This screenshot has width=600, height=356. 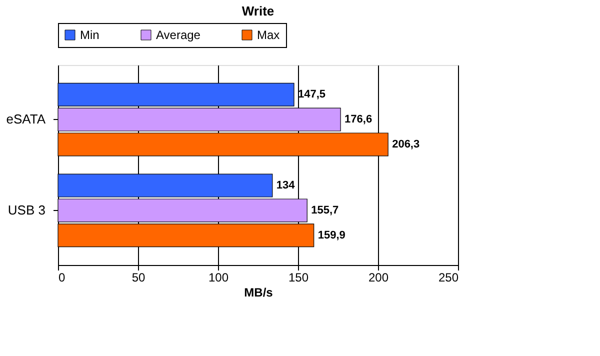 I want to click on legend-label: Max, so click(x=268, y=35).